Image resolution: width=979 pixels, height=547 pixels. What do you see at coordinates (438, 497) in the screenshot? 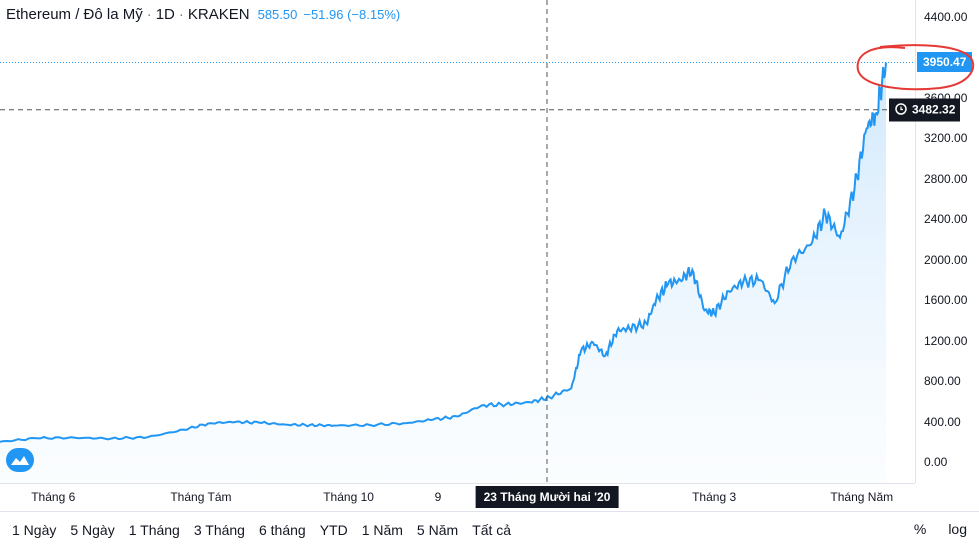
I see `x-tick-label: 9` at bounding box center [438, 497].